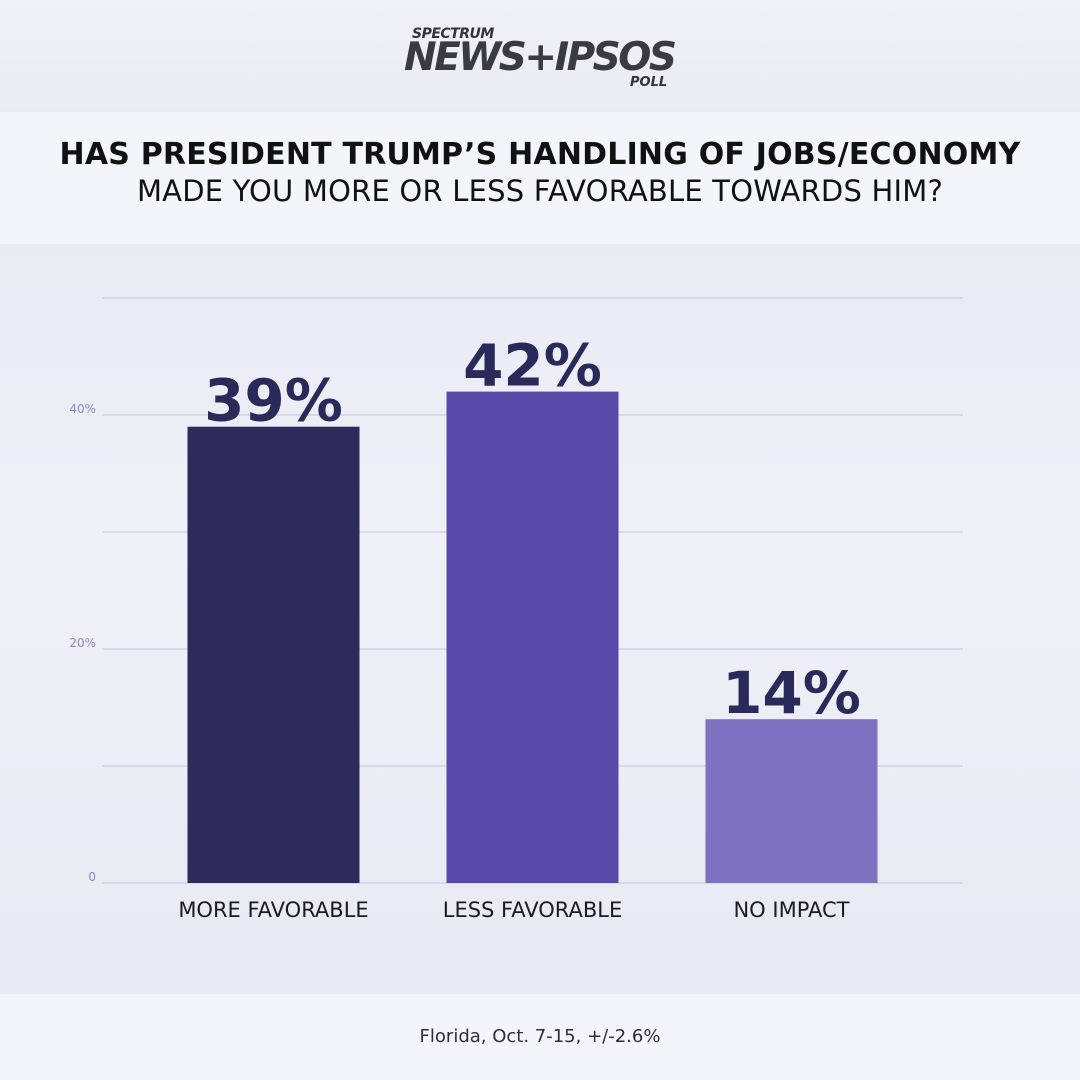 The width and height of the screenshot is (1080, 1080). I want to click on logo-spectrum-text: SPECTRUM, so click(453, 34).